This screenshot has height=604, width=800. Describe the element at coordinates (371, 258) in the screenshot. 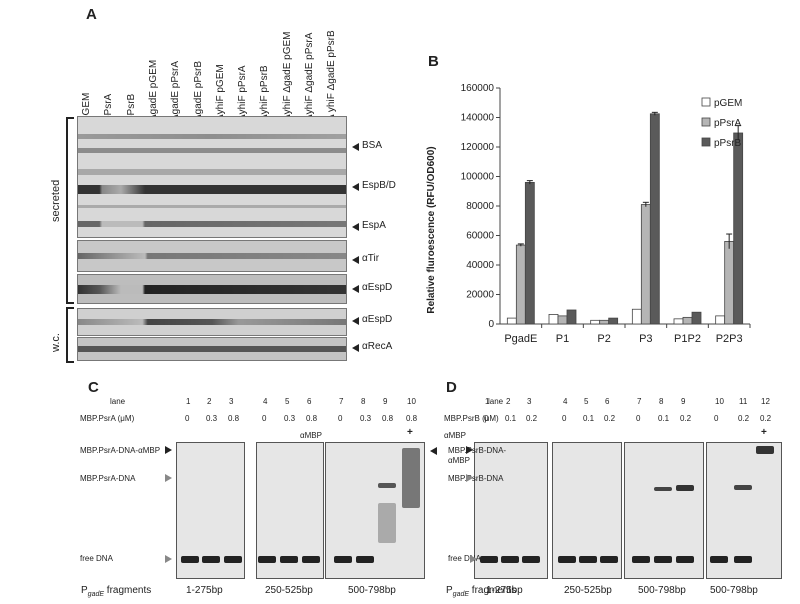

I see `band-label-tir: αTir` at that location.